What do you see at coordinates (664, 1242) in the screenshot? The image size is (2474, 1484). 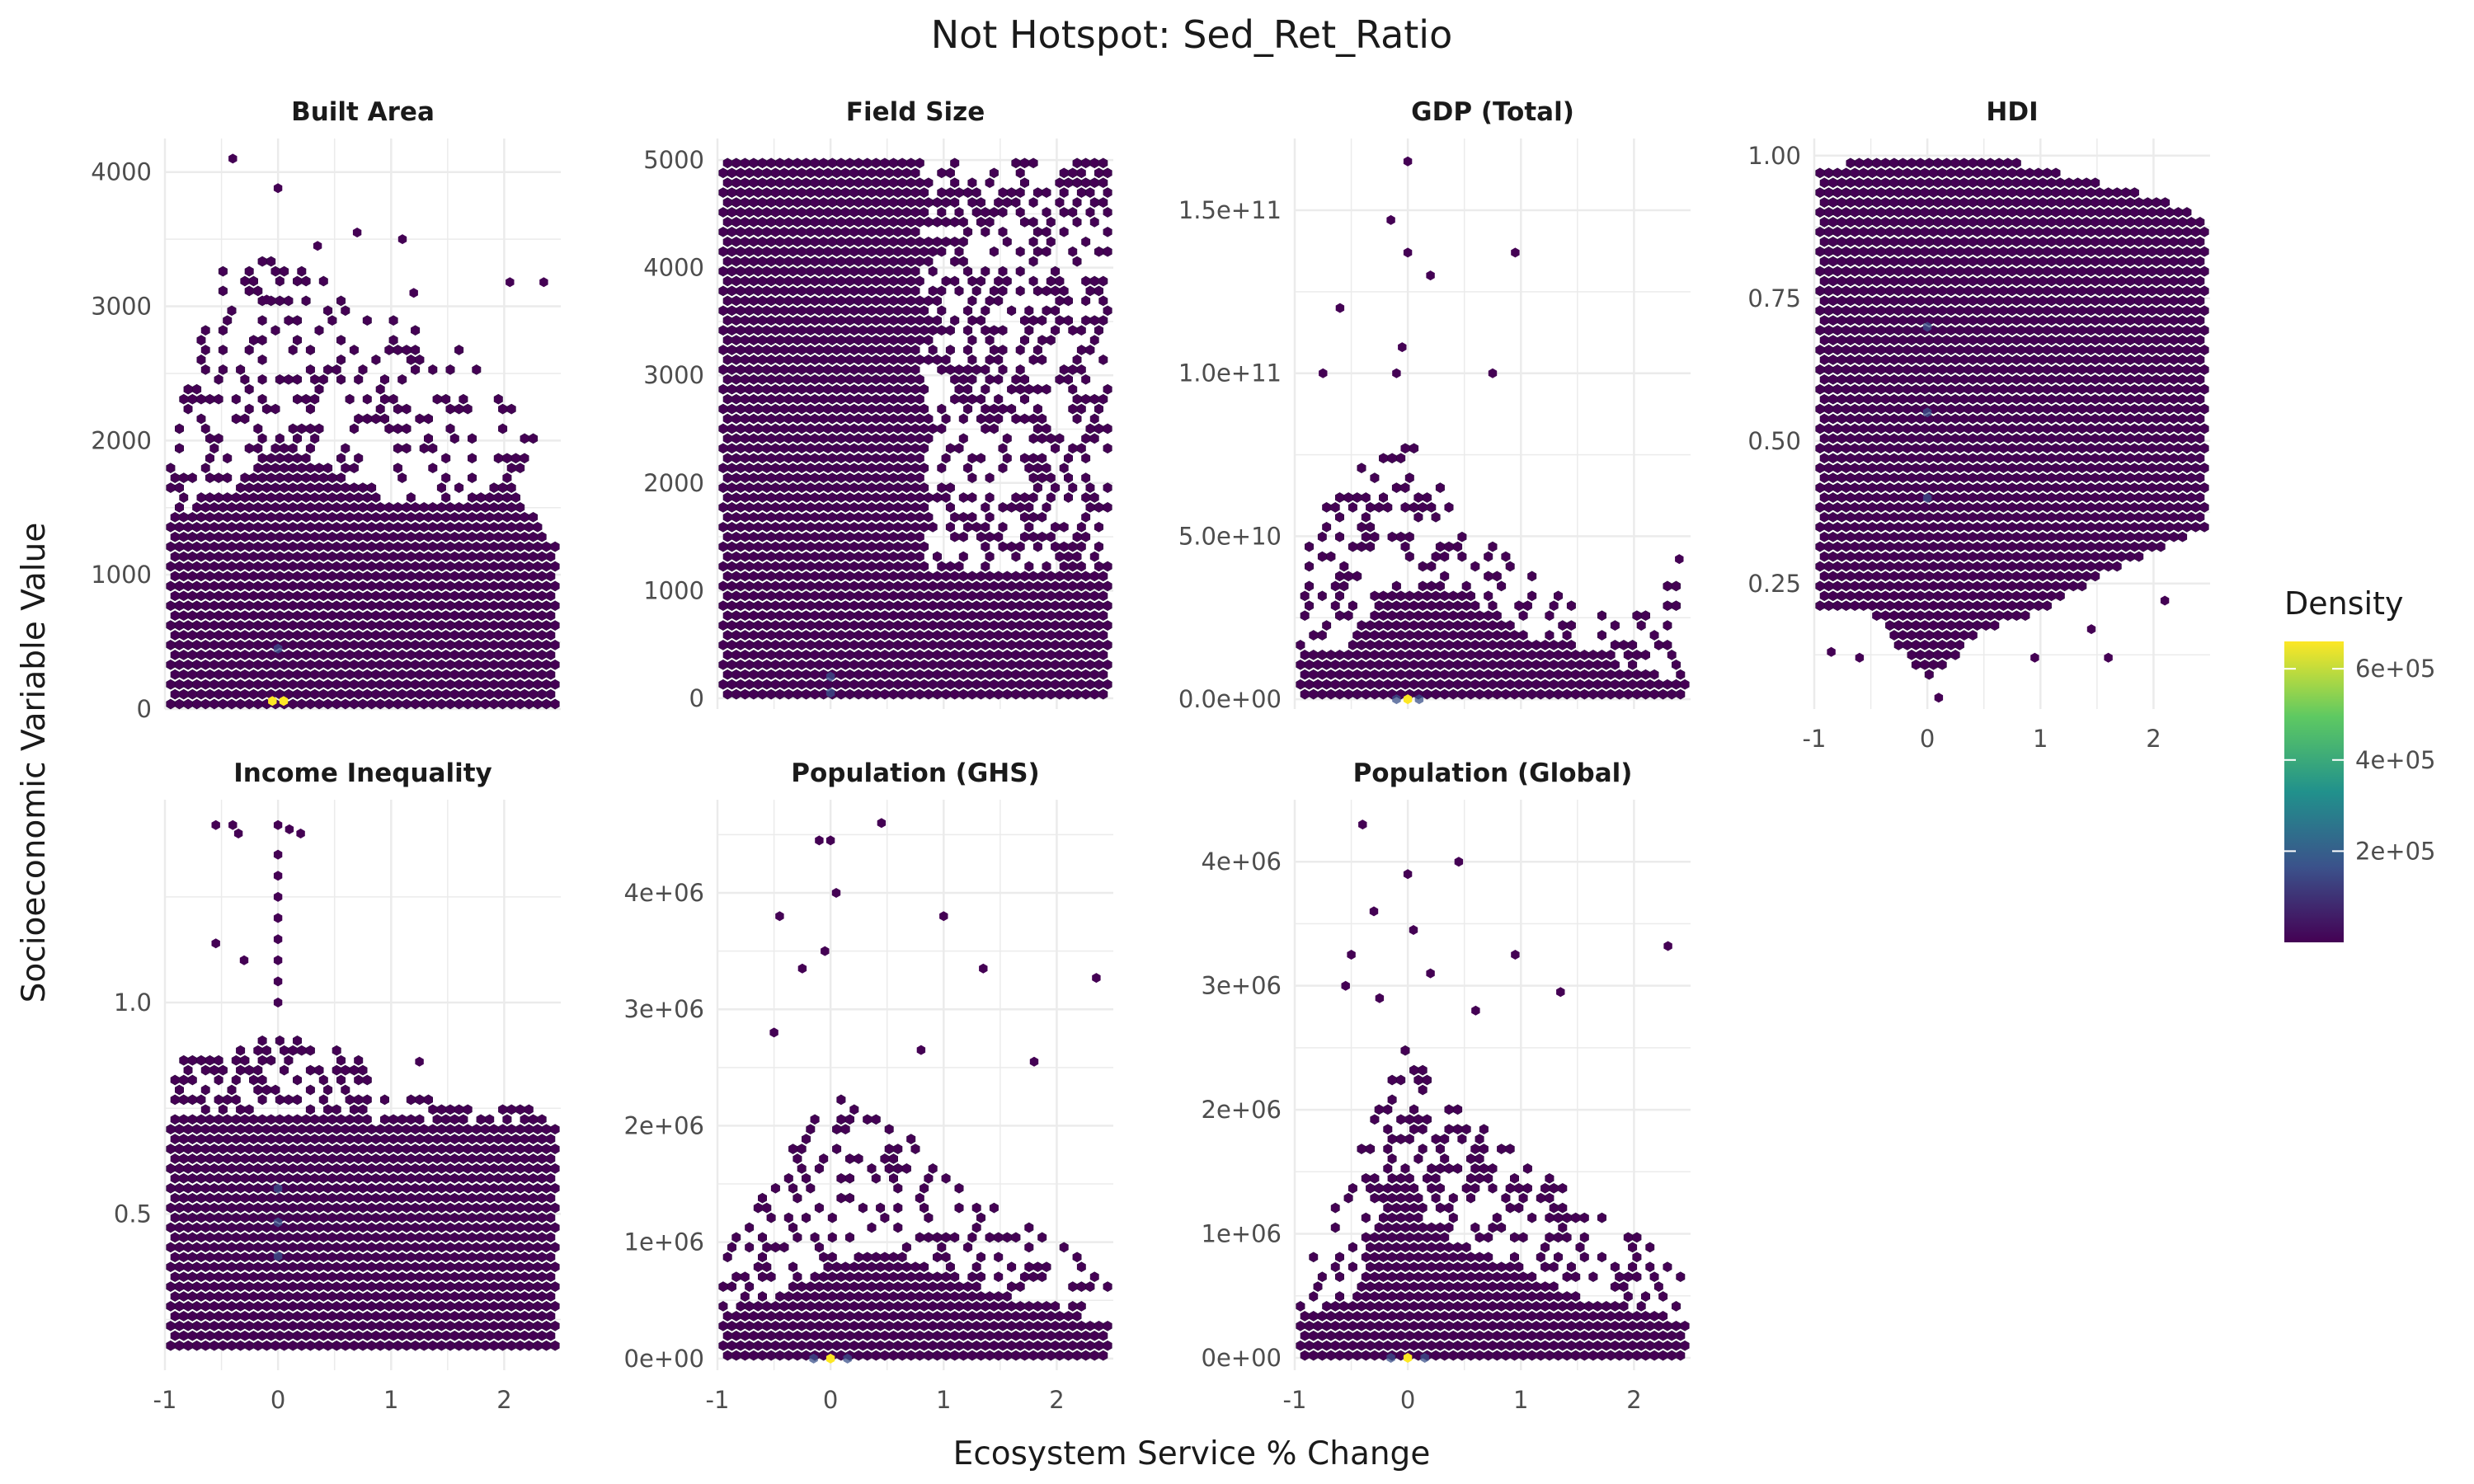 I see `y-tick-label: 1e+06` at bounding box center [664, 1242].